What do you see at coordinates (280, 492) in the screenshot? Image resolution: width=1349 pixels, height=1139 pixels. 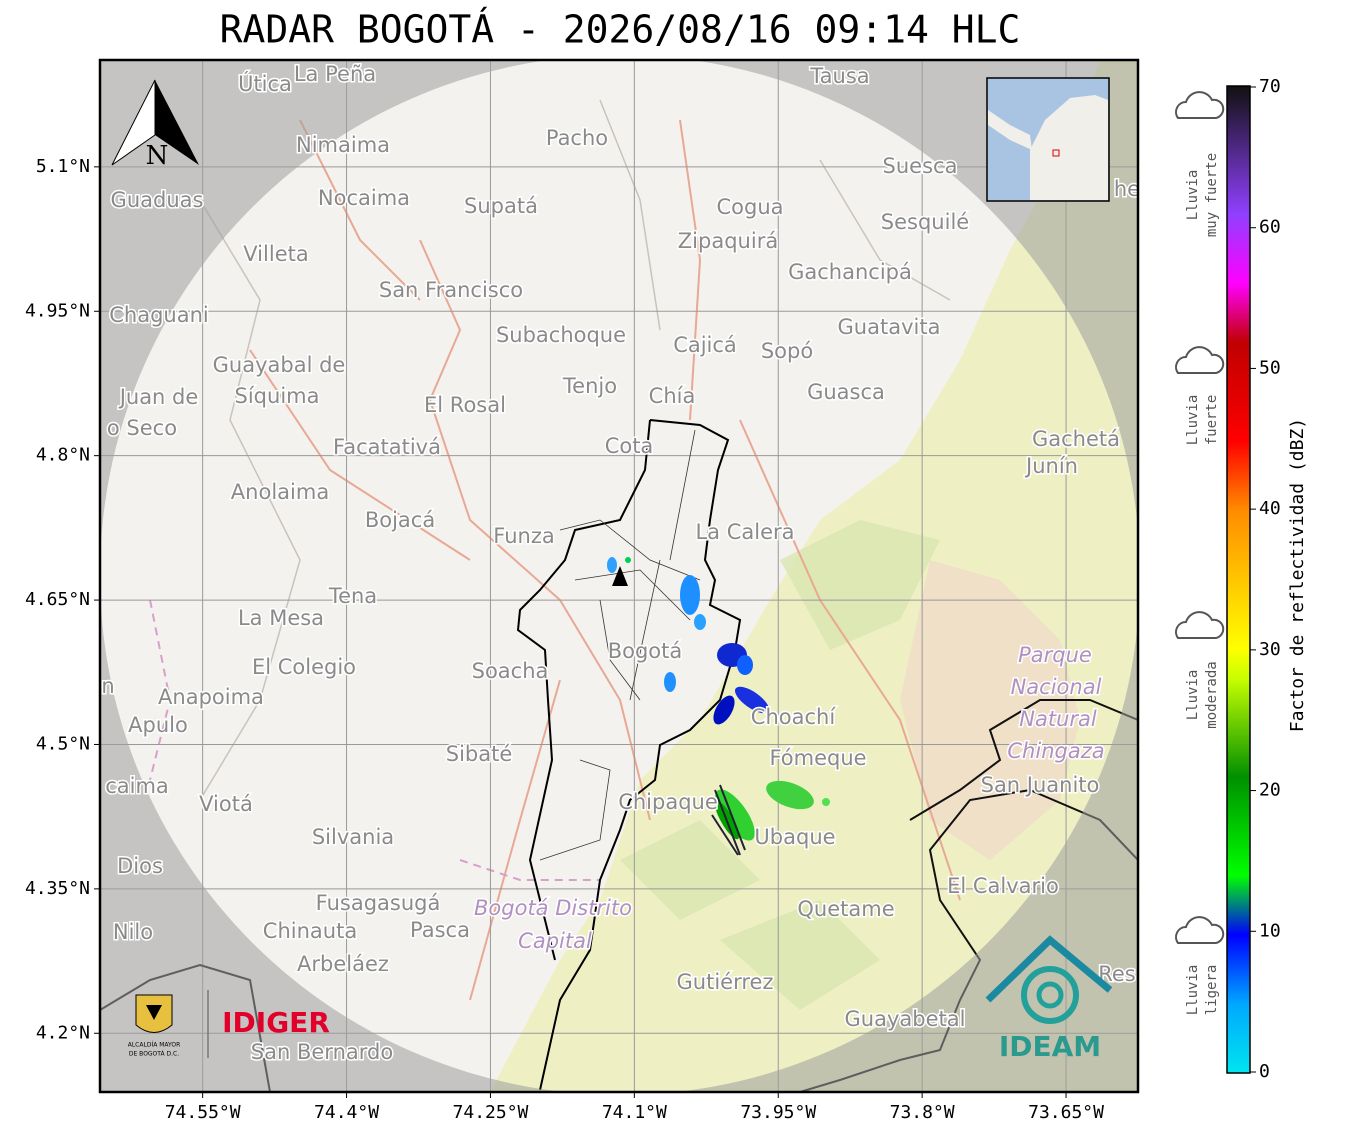 I see `place-label: Anolaima` at bounding box center [280, 492].